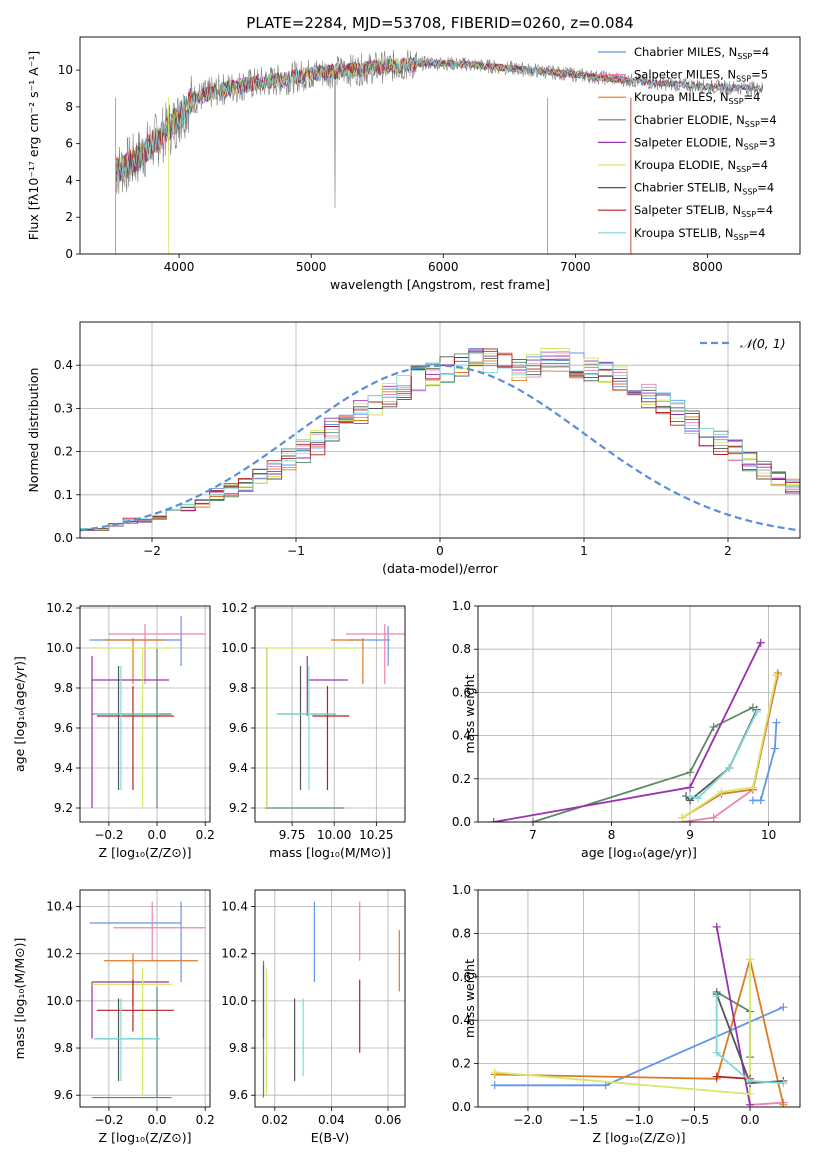 This screenshot has height=1170, width=819. What do you see at coordinates (639, 852) in the screenshot?
I see `weight_vs_age-xlabel: age [log₁₀(age/yr)]` at bounding box center [639, 852].